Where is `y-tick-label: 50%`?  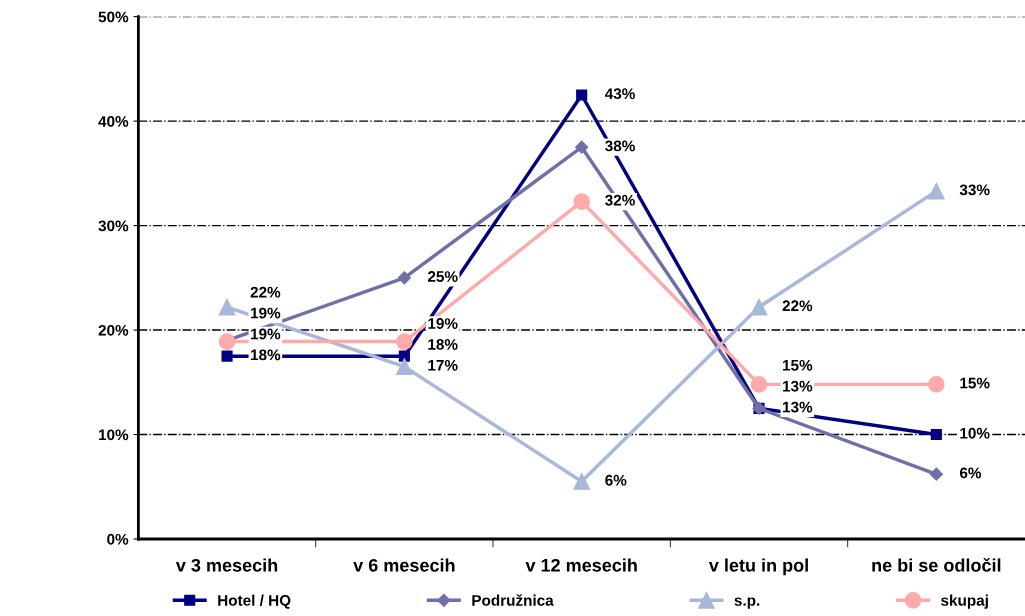 y-tick-label: 50% is located at coordinates (113, 17).